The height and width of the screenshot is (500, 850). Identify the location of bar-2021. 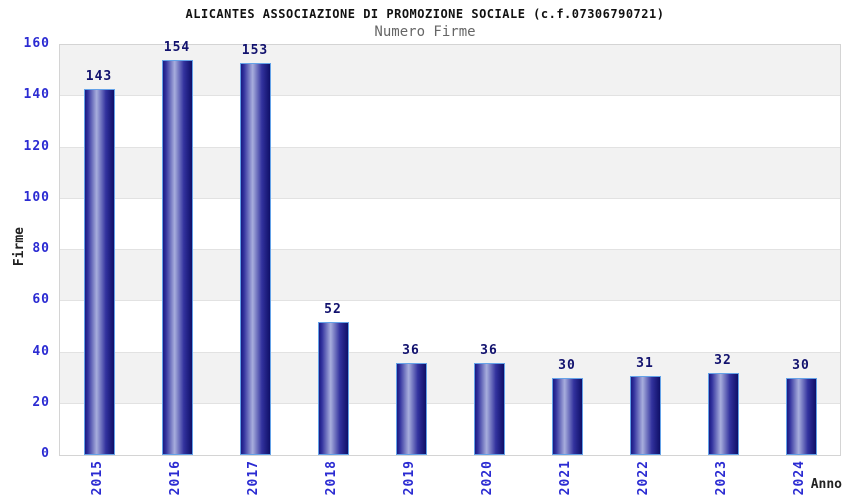
(567, 416).